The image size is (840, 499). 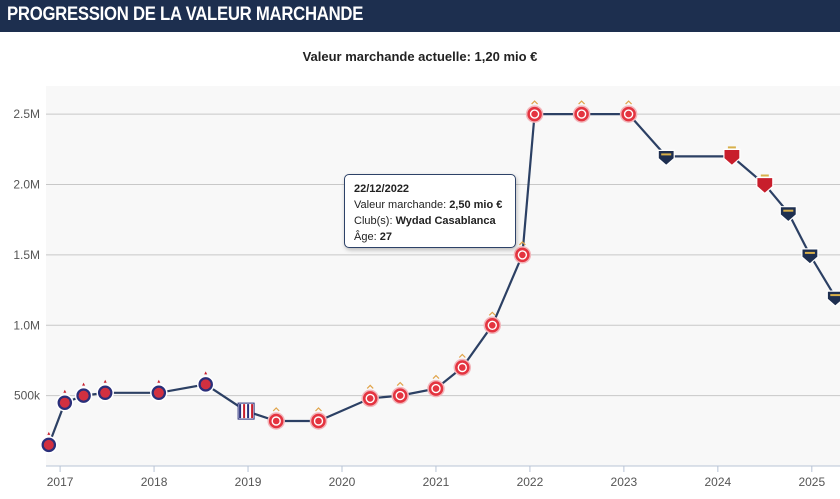 I want to click on x-tick-label: 2025, so click(x=811, y=482).